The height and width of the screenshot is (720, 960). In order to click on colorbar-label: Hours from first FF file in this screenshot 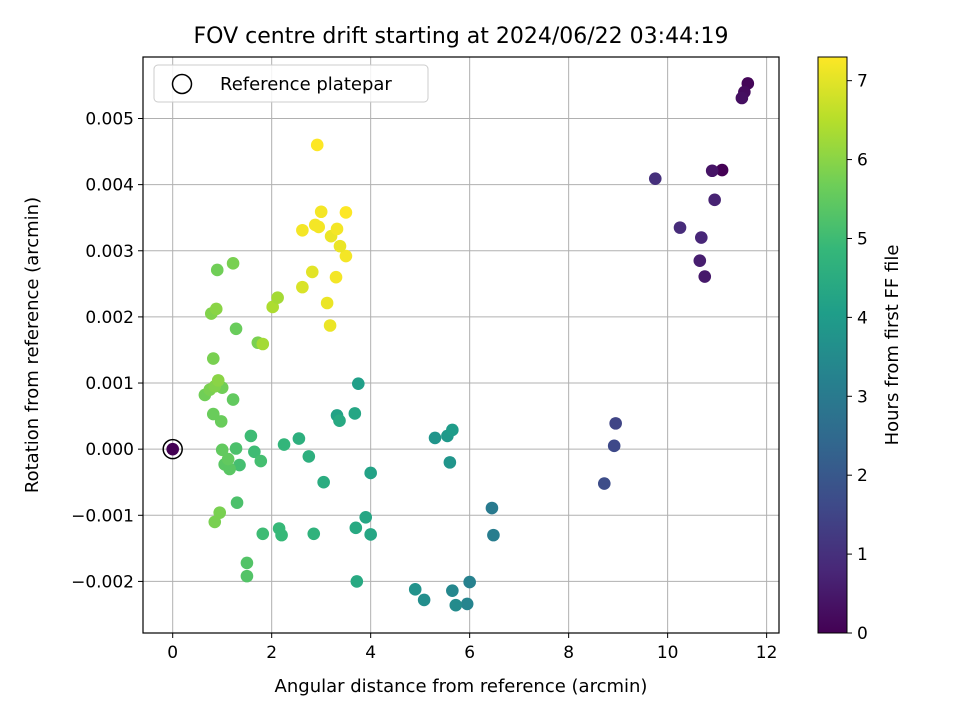, I will do `click(892, 345)`.